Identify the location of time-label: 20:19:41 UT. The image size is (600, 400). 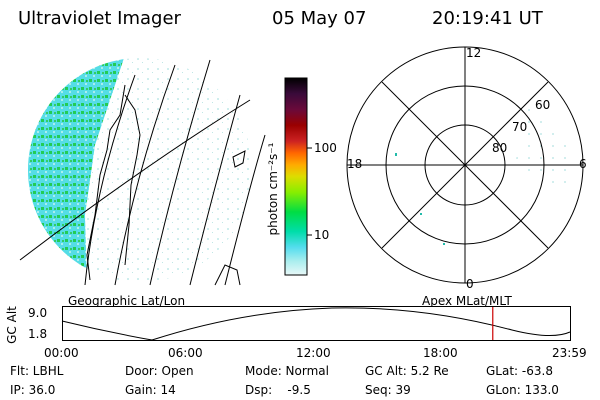
(487, 18).